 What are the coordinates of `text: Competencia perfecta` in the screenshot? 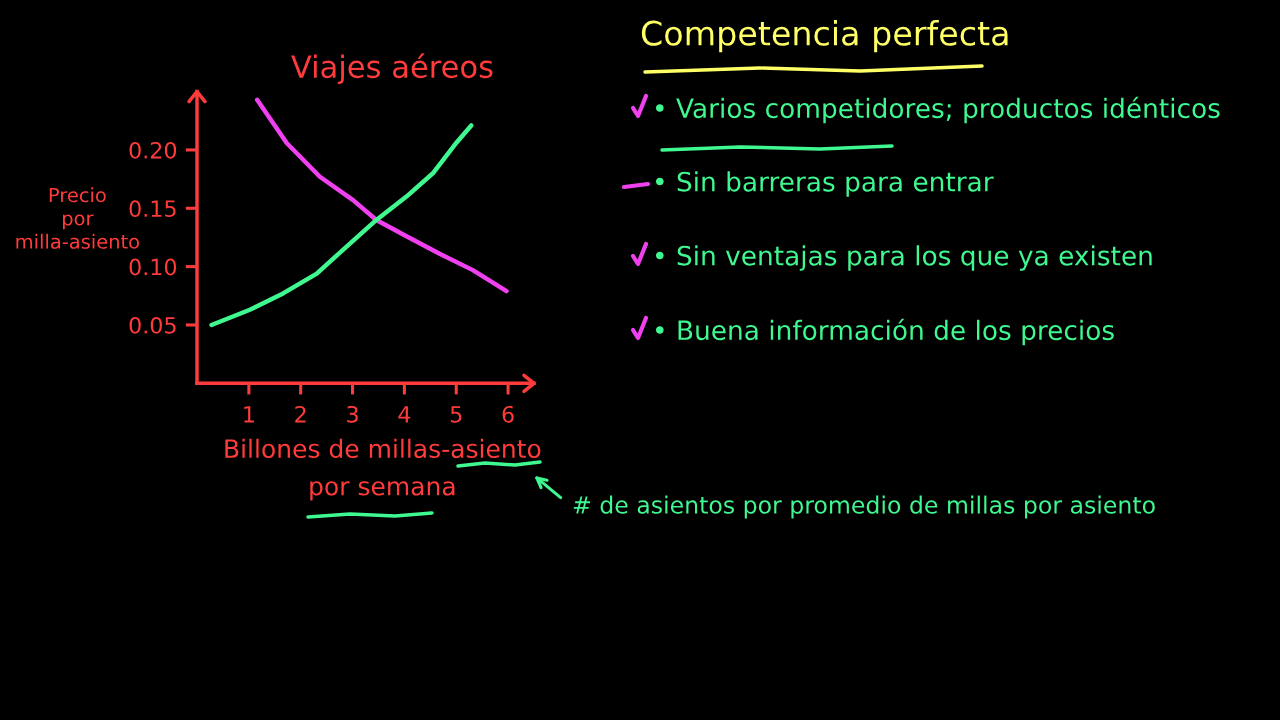 It's located at (824, 36).